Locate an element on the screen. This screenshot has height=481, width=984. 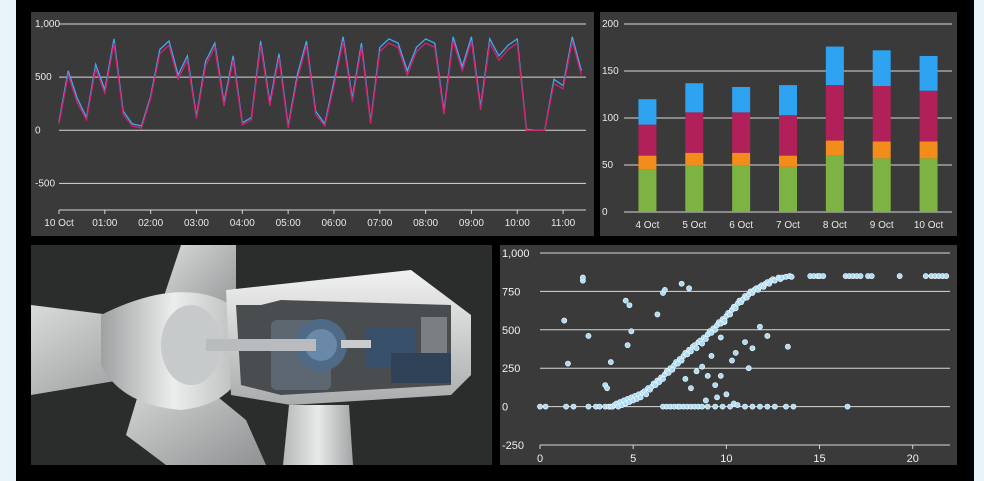
x-tick-label: 0 is located at coordinates (540, 459).